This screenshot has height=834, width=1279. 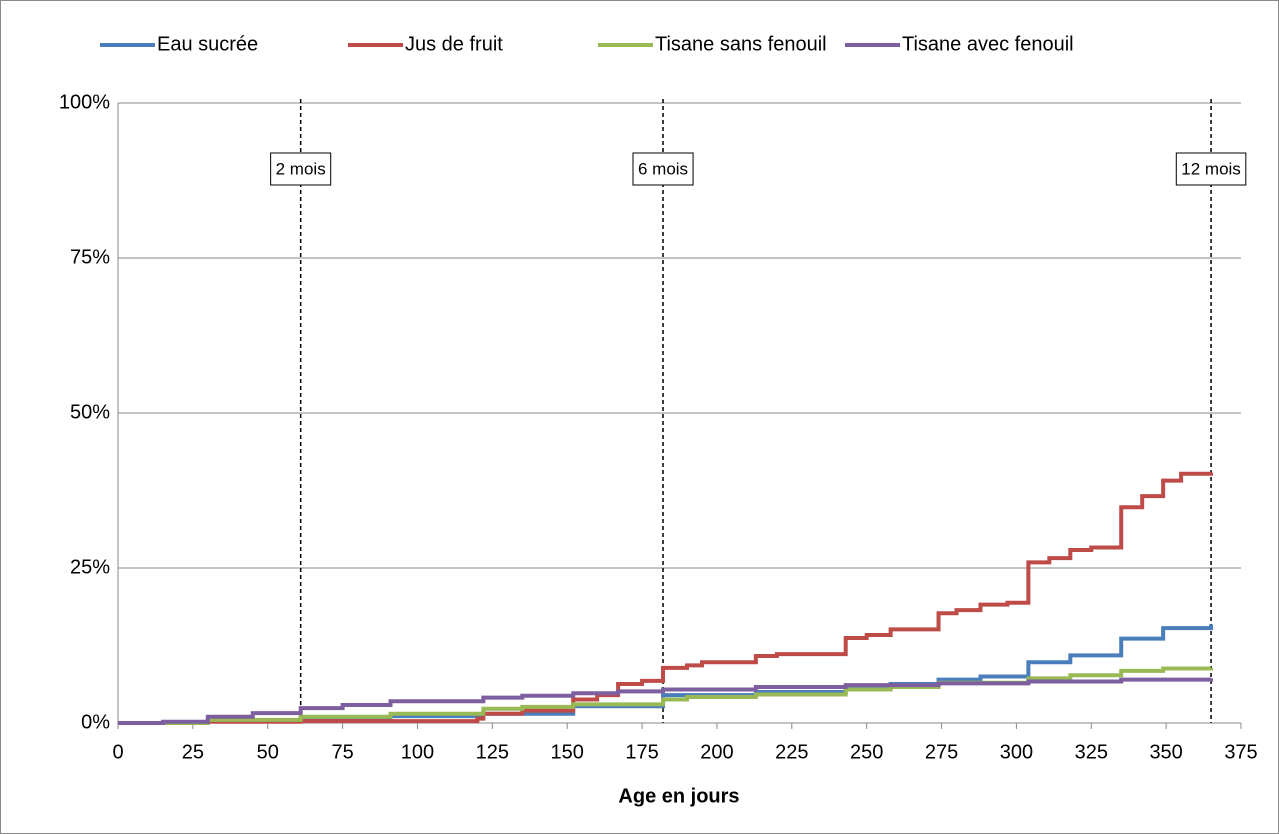 I want to click on y-tick-label: 100%, so click(x=84, y=102).